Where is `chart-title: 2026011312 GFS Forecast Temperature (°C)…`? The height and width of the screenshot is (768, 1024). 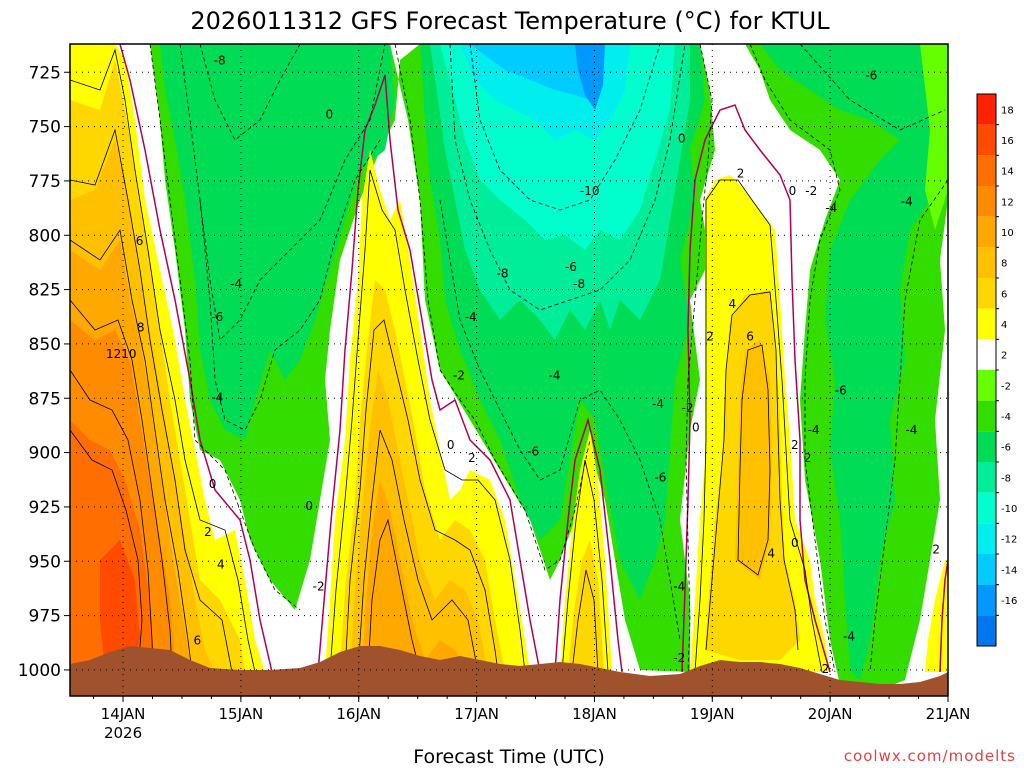
chart-title: 2026011312 GFS Forecast Temperature (°C)… is located at coordinates (510, 21).